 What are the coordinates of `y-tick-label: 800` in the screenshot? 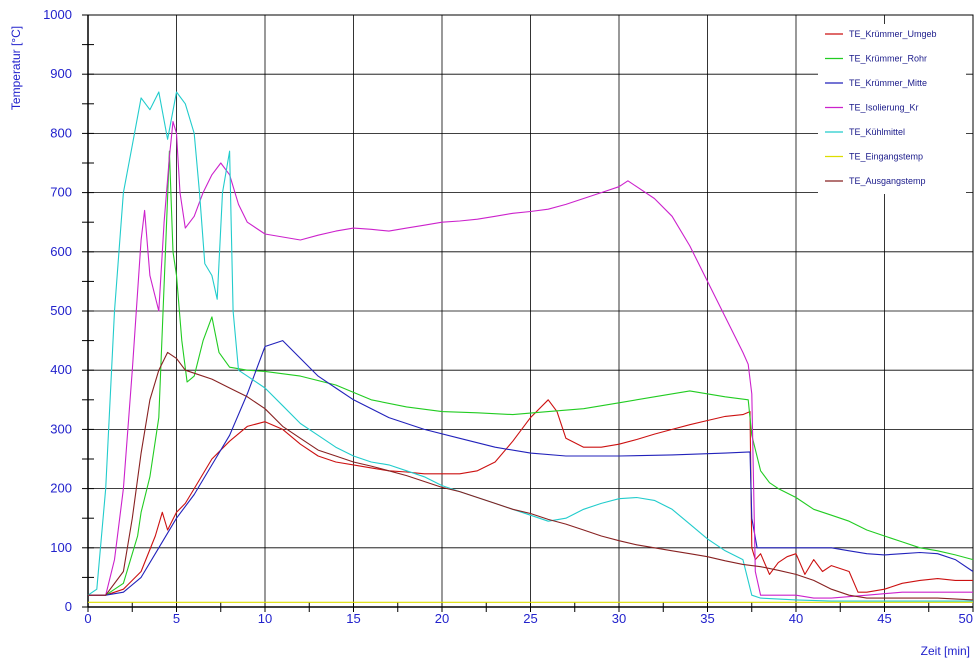 It's located at (61, 132).